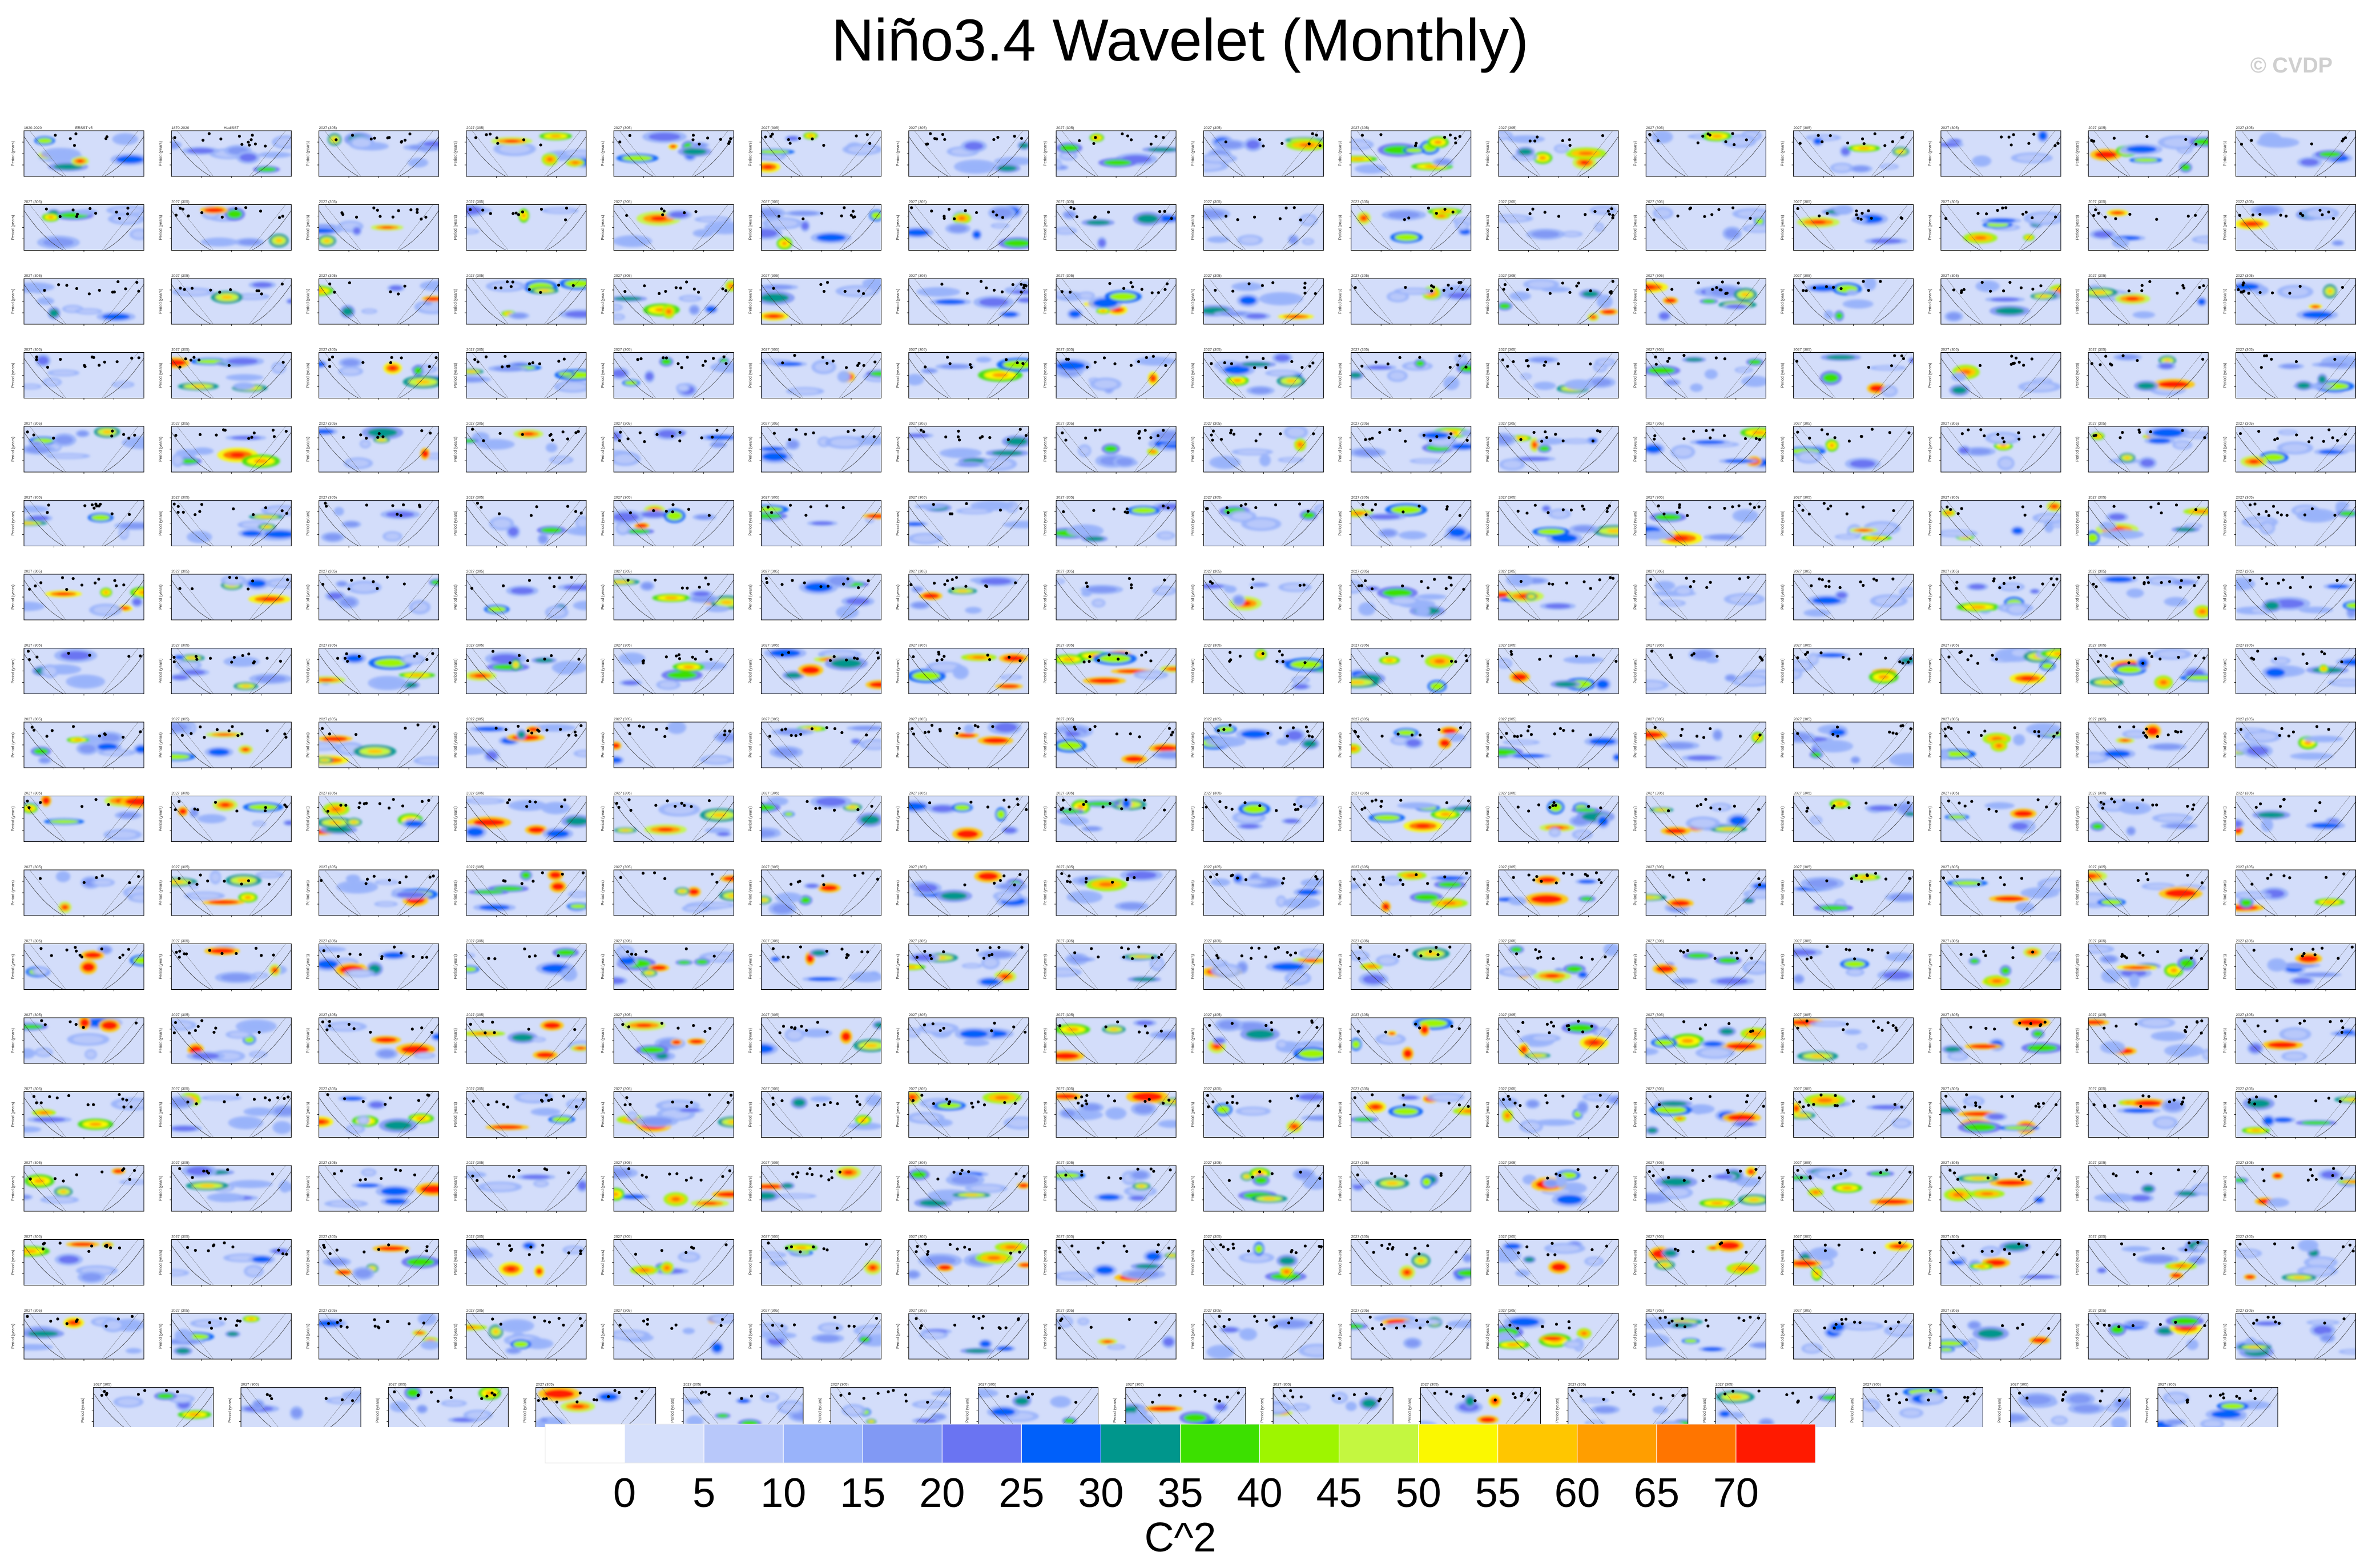  I want to click on panel-period-label: 1920-2020, so click(33, 128).